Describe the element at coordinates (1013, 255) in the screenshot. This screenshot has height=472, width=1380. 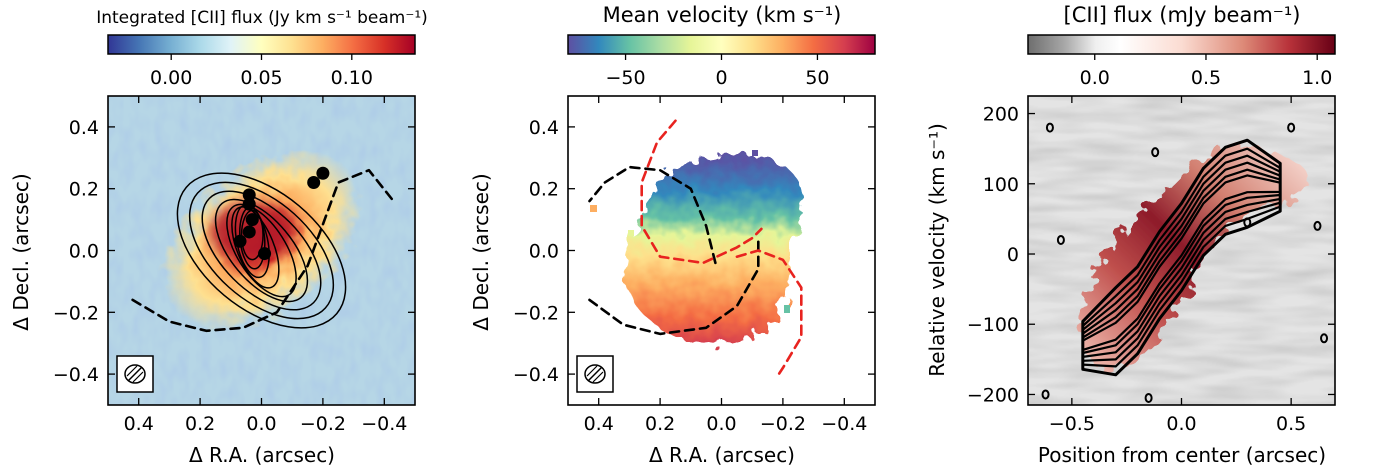
I see `y-tick-label: 0` at that location.